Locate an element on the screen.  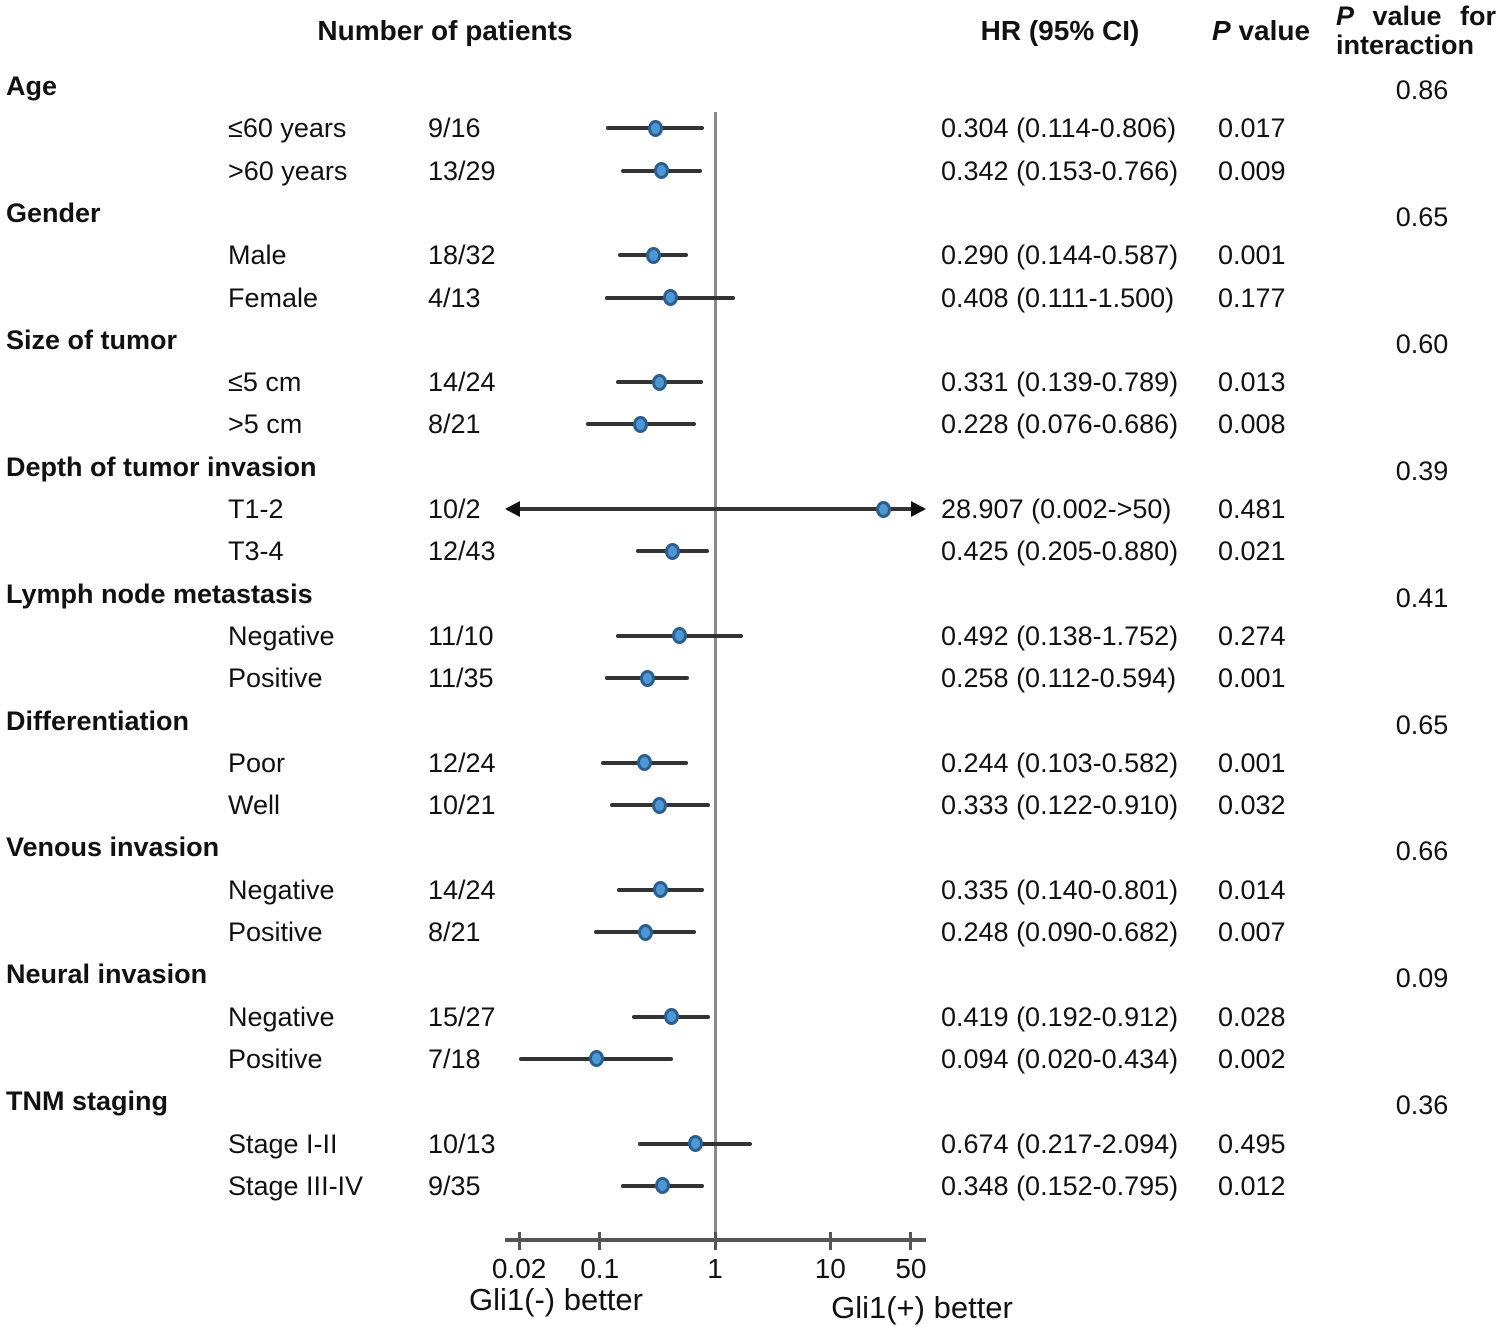
hr-ci-text: 0.258 (0.112-0.594) is located at coordinates (1059, 678).